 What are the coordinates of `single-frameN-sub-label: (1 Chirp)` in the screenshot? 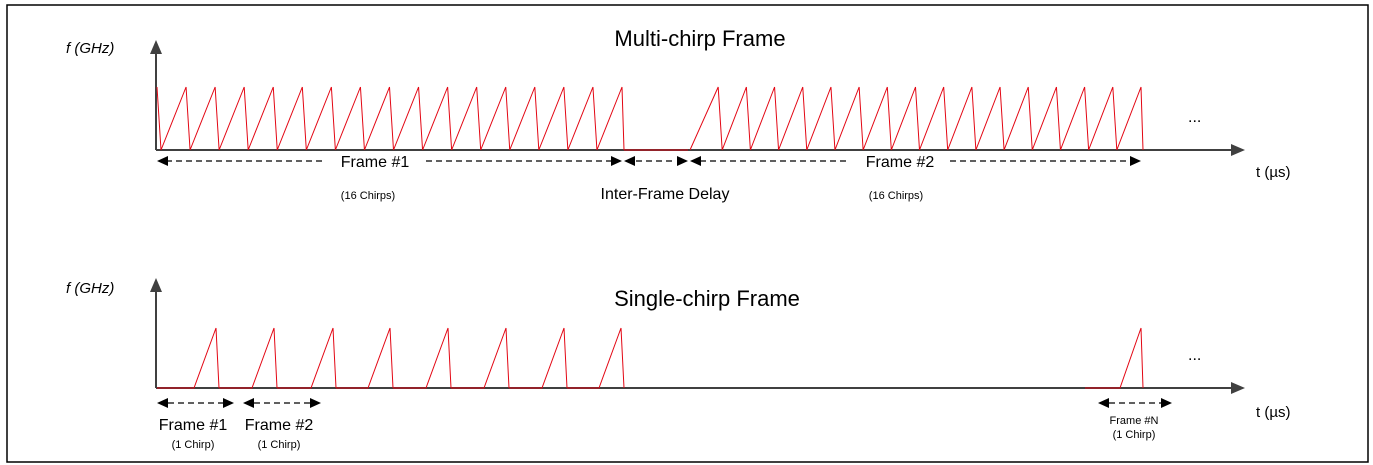 It's located at (1134, 435).